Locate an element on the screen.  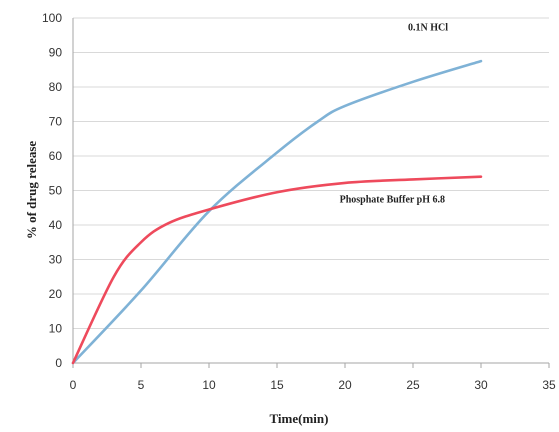
series-labels: 0.1N HCl Phosphate Buffer pH 6.8 is located at coordinates (394, 113).